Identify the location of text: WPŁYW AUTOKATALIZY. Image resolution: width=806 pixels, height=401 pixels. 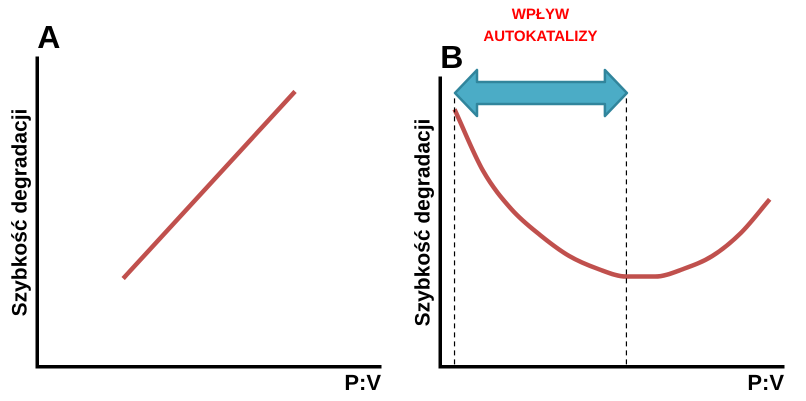
(540, 25).